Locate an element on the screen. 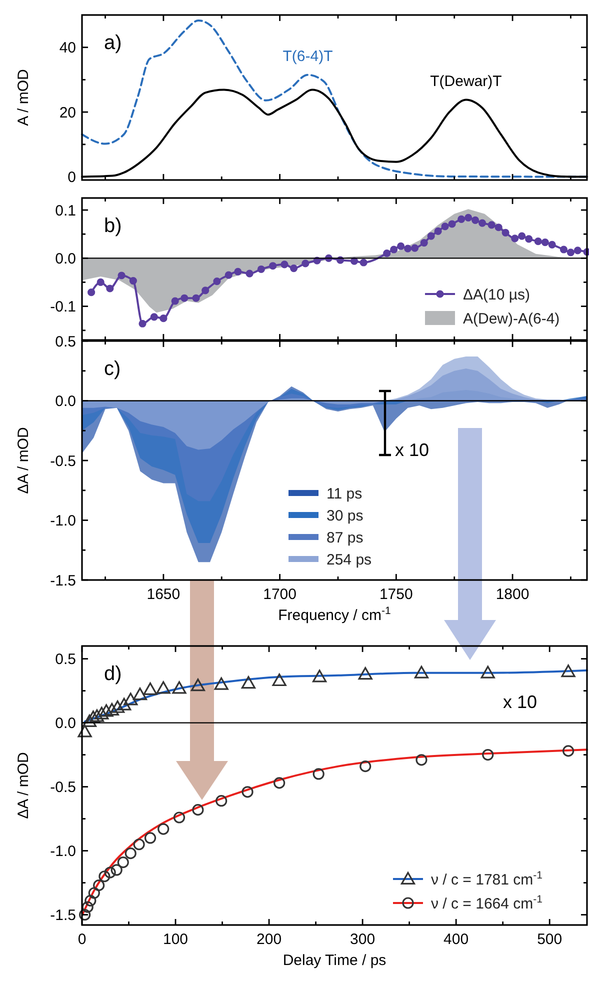  x-tick-label: 1800 is located at coordinates (513, 594).